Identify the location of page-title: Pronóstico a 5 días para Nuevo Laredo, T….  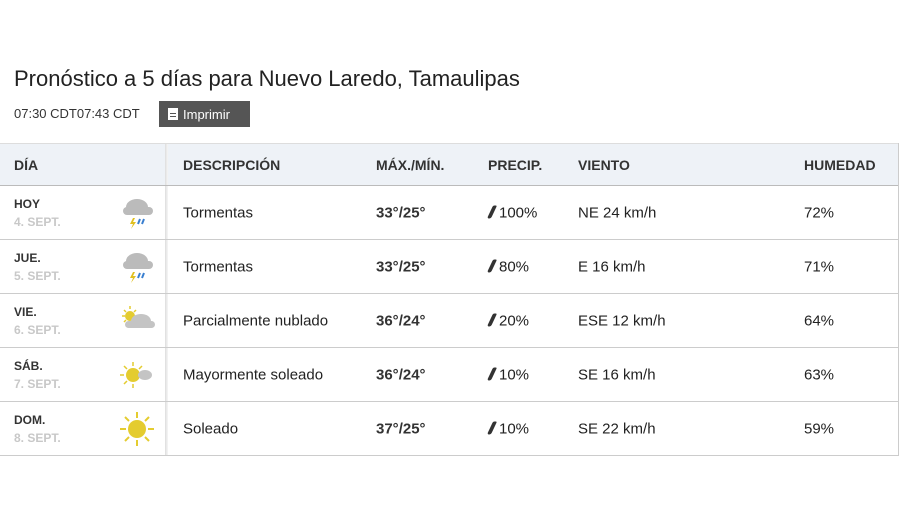
(267, 78).